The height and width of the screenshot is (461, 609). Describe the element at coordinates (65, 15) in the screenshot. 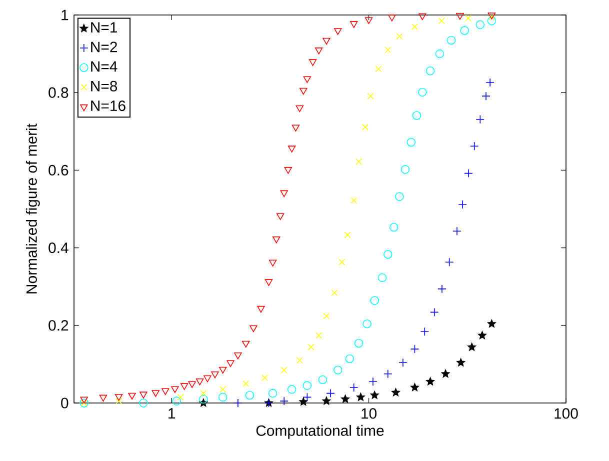

I see `y-tick-label: 1` at that location.